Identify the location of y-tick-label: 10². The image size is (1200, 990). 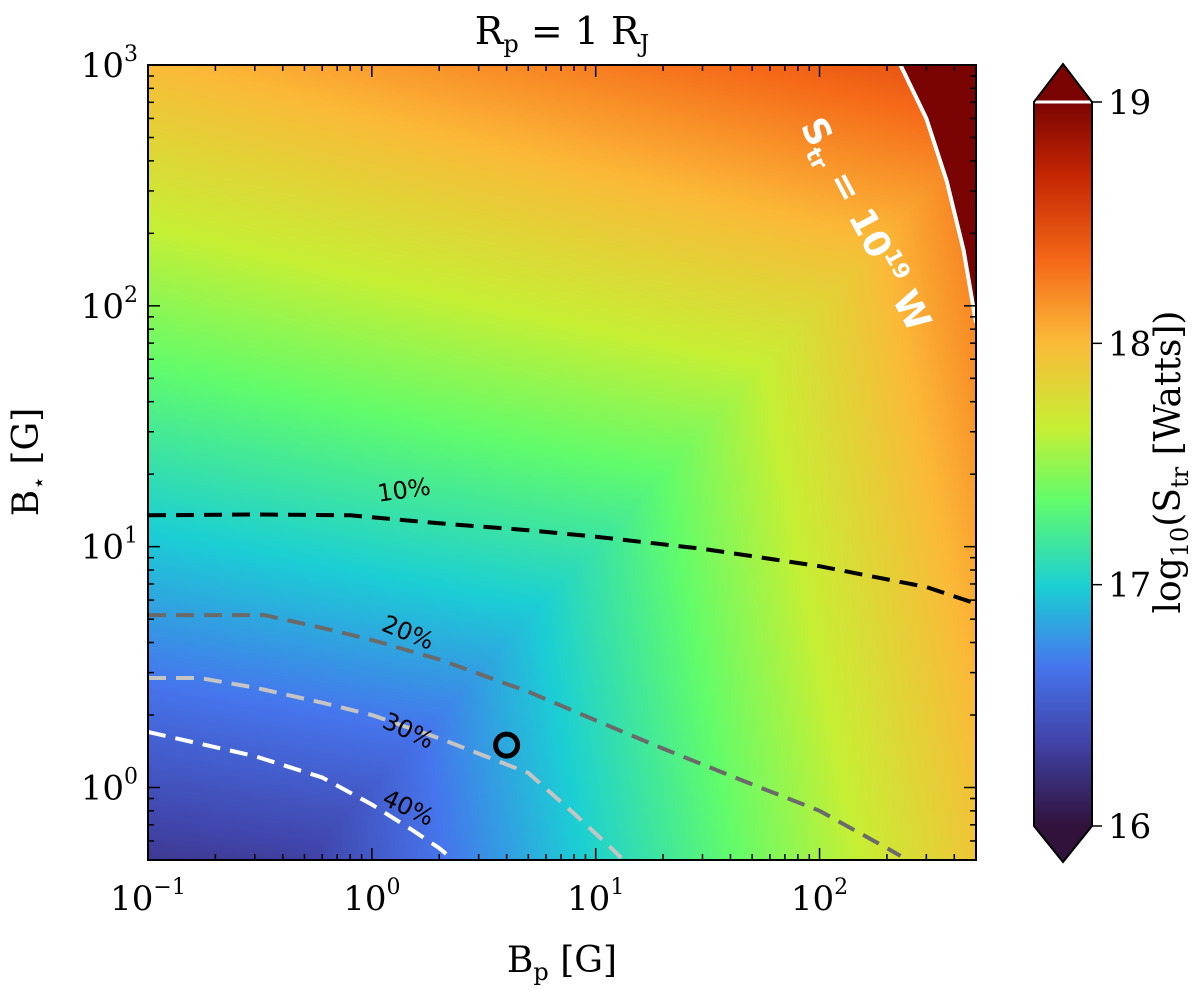
(109, 305).